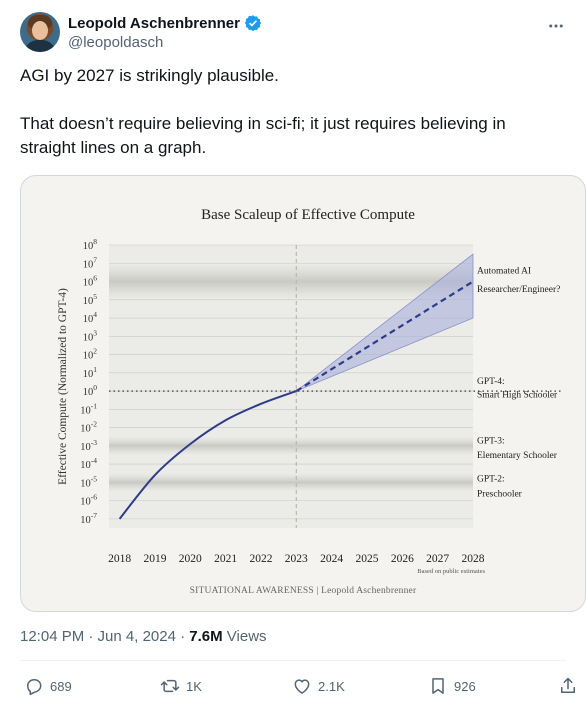 This screenshot has width=586, height=702. Describe the element at coordinates (88, 445) in the screenshot. I see `y-tick-label-11: 10⁻³` at that location.